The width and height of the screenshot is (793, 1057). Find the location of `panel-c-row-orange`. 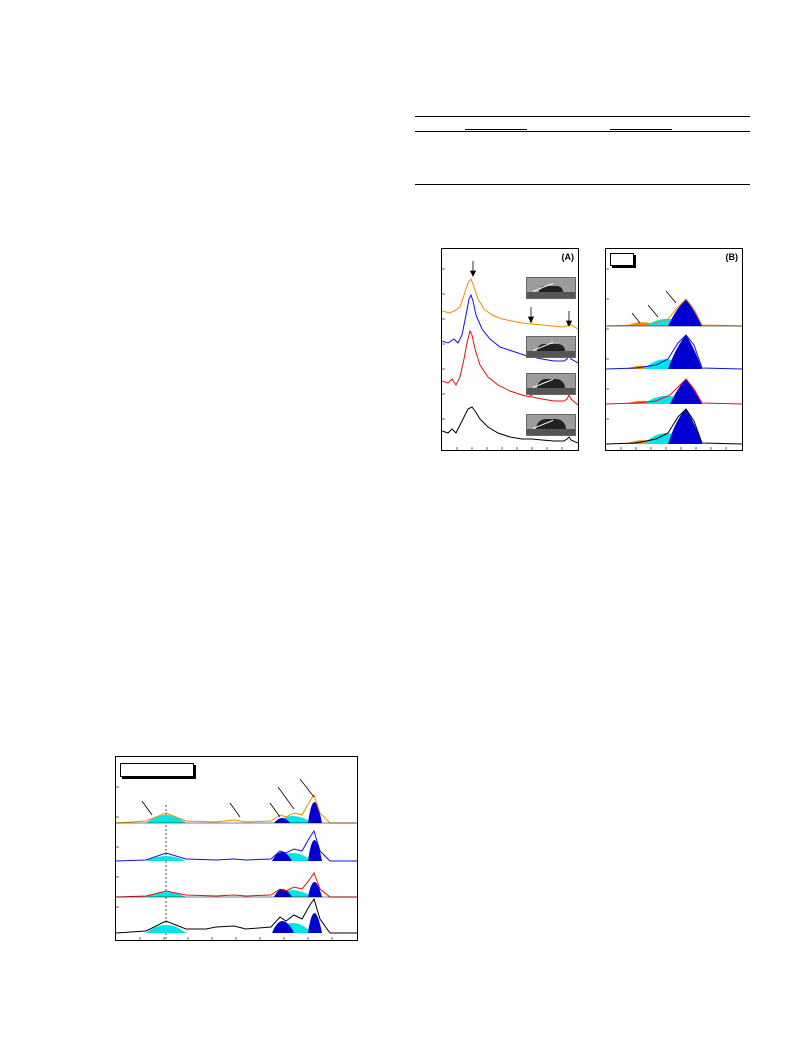

panel-c-row-orange is located at coordinates (236, 808).